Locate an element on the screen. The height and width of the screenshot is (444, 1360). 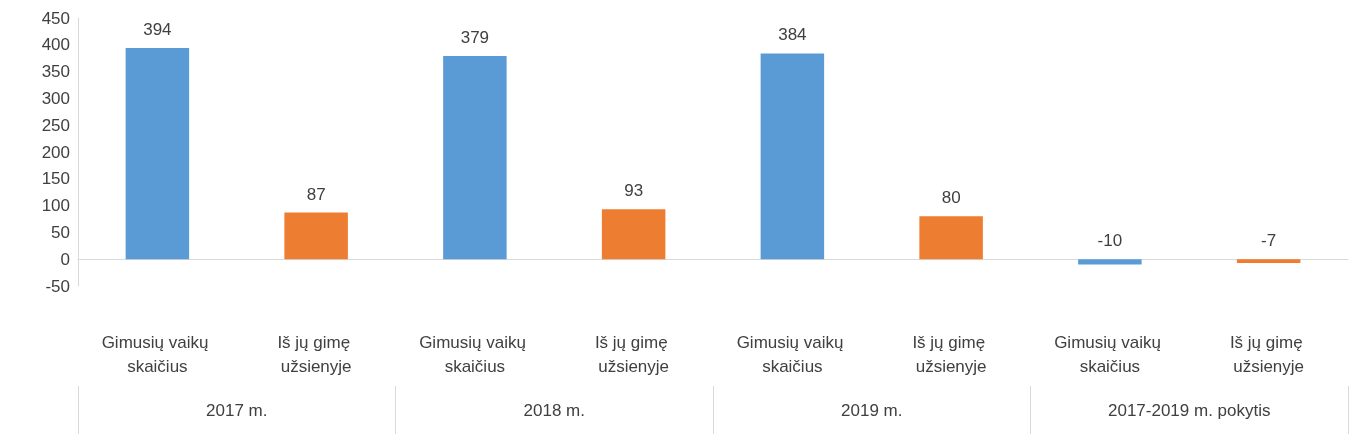
y-tick-label: 100 is located at coordinates (55, 206).